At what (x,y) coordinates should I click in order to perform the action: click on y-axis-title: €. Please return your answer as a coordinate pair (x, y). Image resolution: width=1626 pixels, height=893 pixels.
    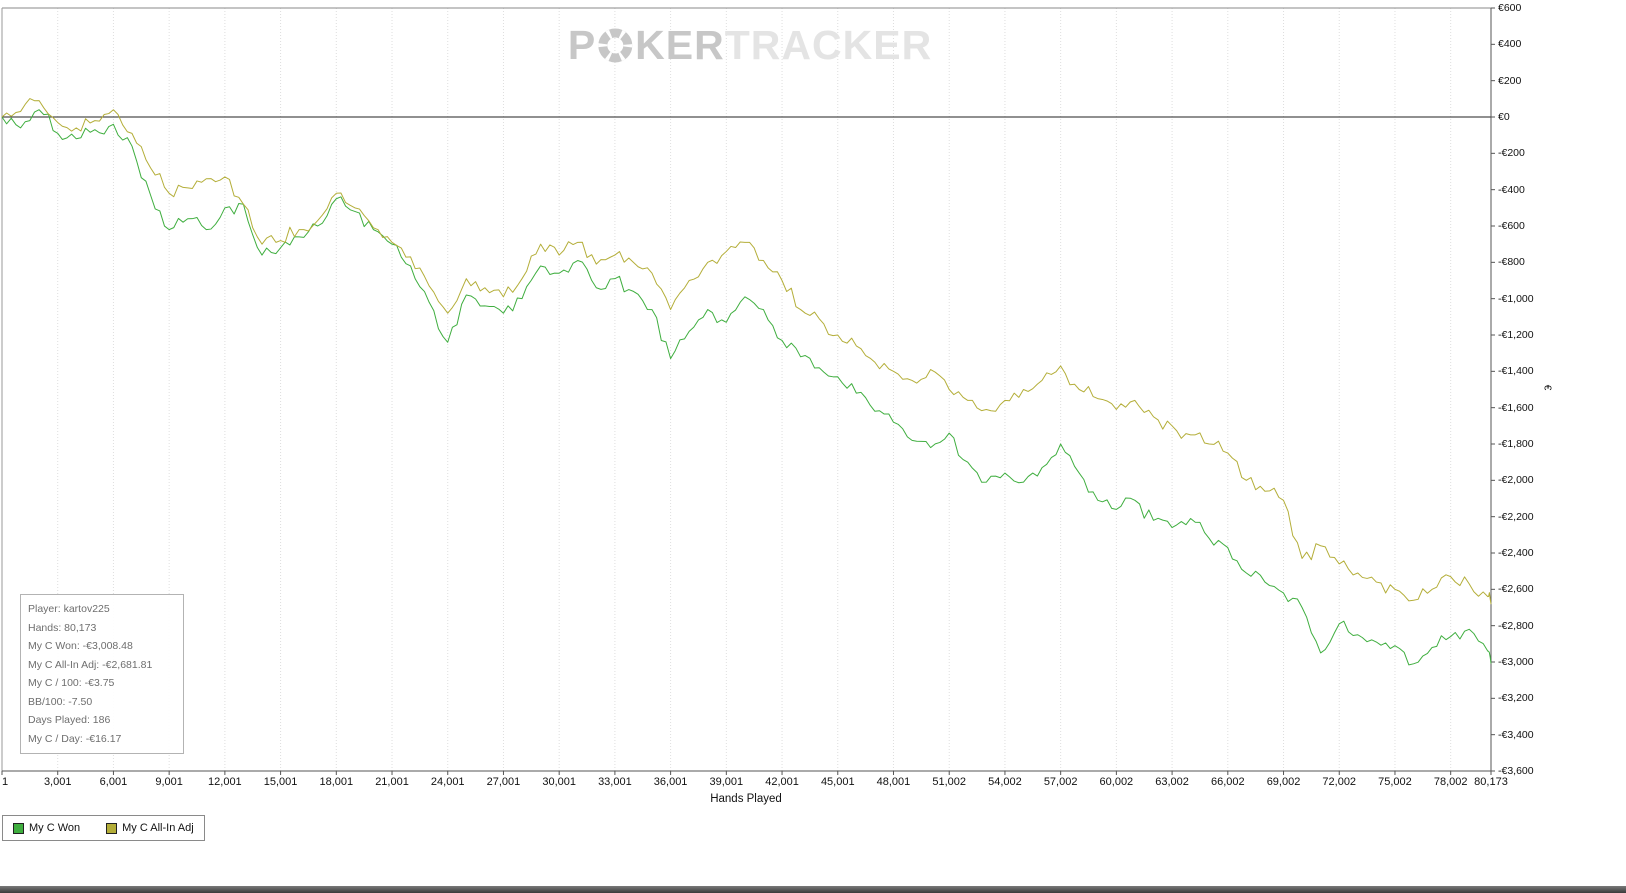
    Looking at the image, I should click on (1547, 387).